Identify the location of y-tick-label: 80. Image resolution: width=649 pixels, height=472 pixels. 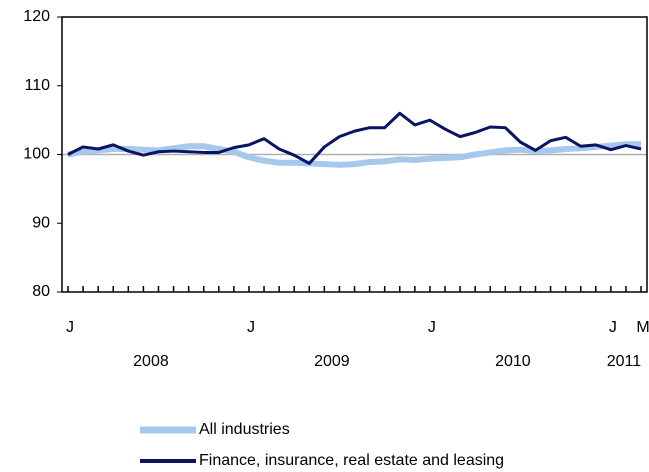
(41, 291).